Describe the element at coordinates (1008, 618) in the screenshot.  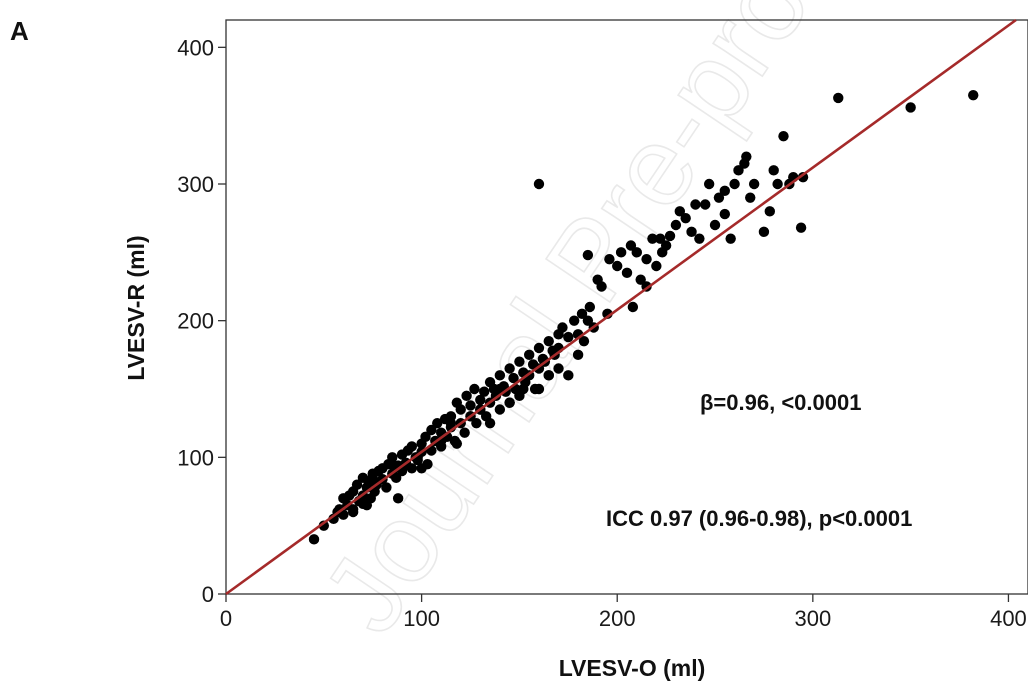
I see `x-tick-label: 400` at that location.